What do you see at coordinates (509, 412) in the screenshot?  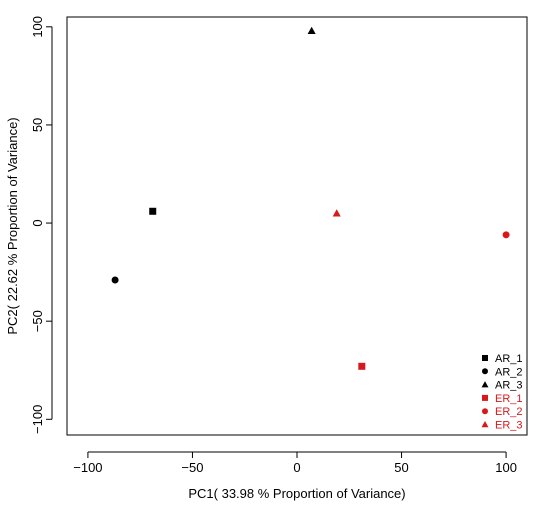 I see `legend-label: ER_2` at bounding box center [509, 412].